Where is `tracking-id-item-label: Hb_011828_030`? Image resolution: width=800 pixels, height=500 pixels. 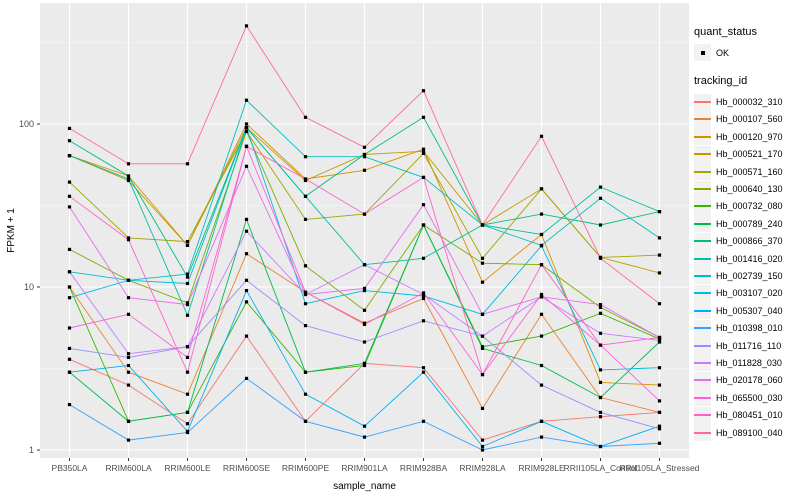 tracking-id-item-label: Hb_011828_030 is located at coordinates (749, 362).